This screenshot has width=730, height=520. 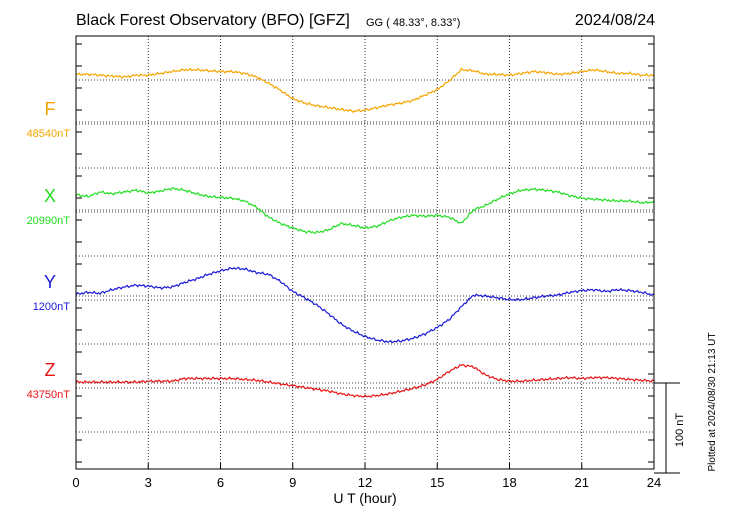 What do you see at coordinates (49, 250) in the screenshot?
I see `series-labels: F 48540nT X 20990nT Y 1200nT Z 43750nT` at bounding box center [49, 250].